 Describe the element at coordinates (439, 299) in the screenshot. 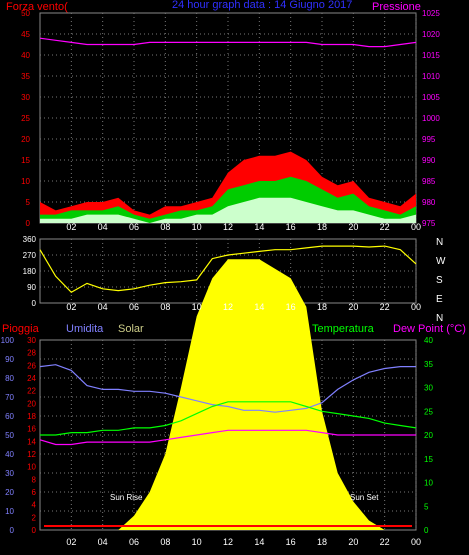

I see `direction-compass-label: E` at that location.